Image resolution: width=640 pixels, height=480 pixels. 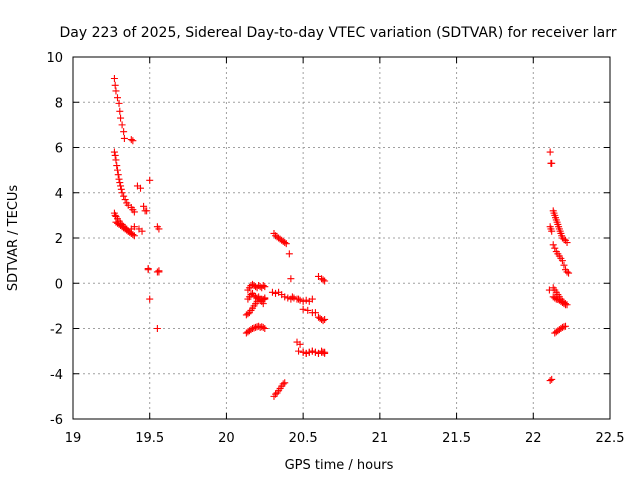 I want to click on y-tick-label: 4, so click(x=59, y=194).